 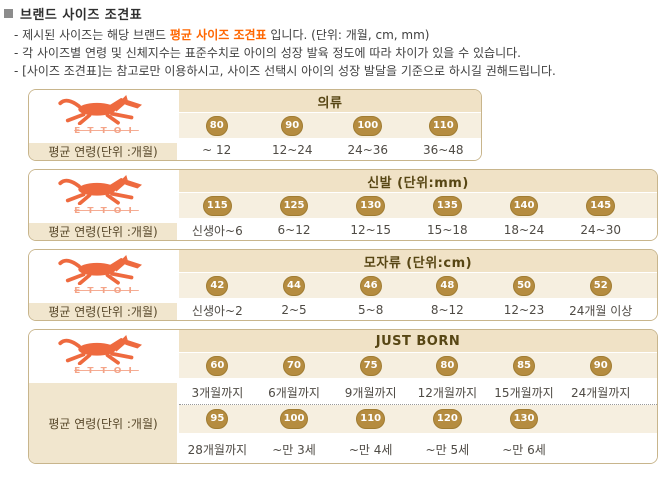 I want to click on just-born-left-column: ETTOI 평균 연령(단위 :개월), so click(x=104, y=396).